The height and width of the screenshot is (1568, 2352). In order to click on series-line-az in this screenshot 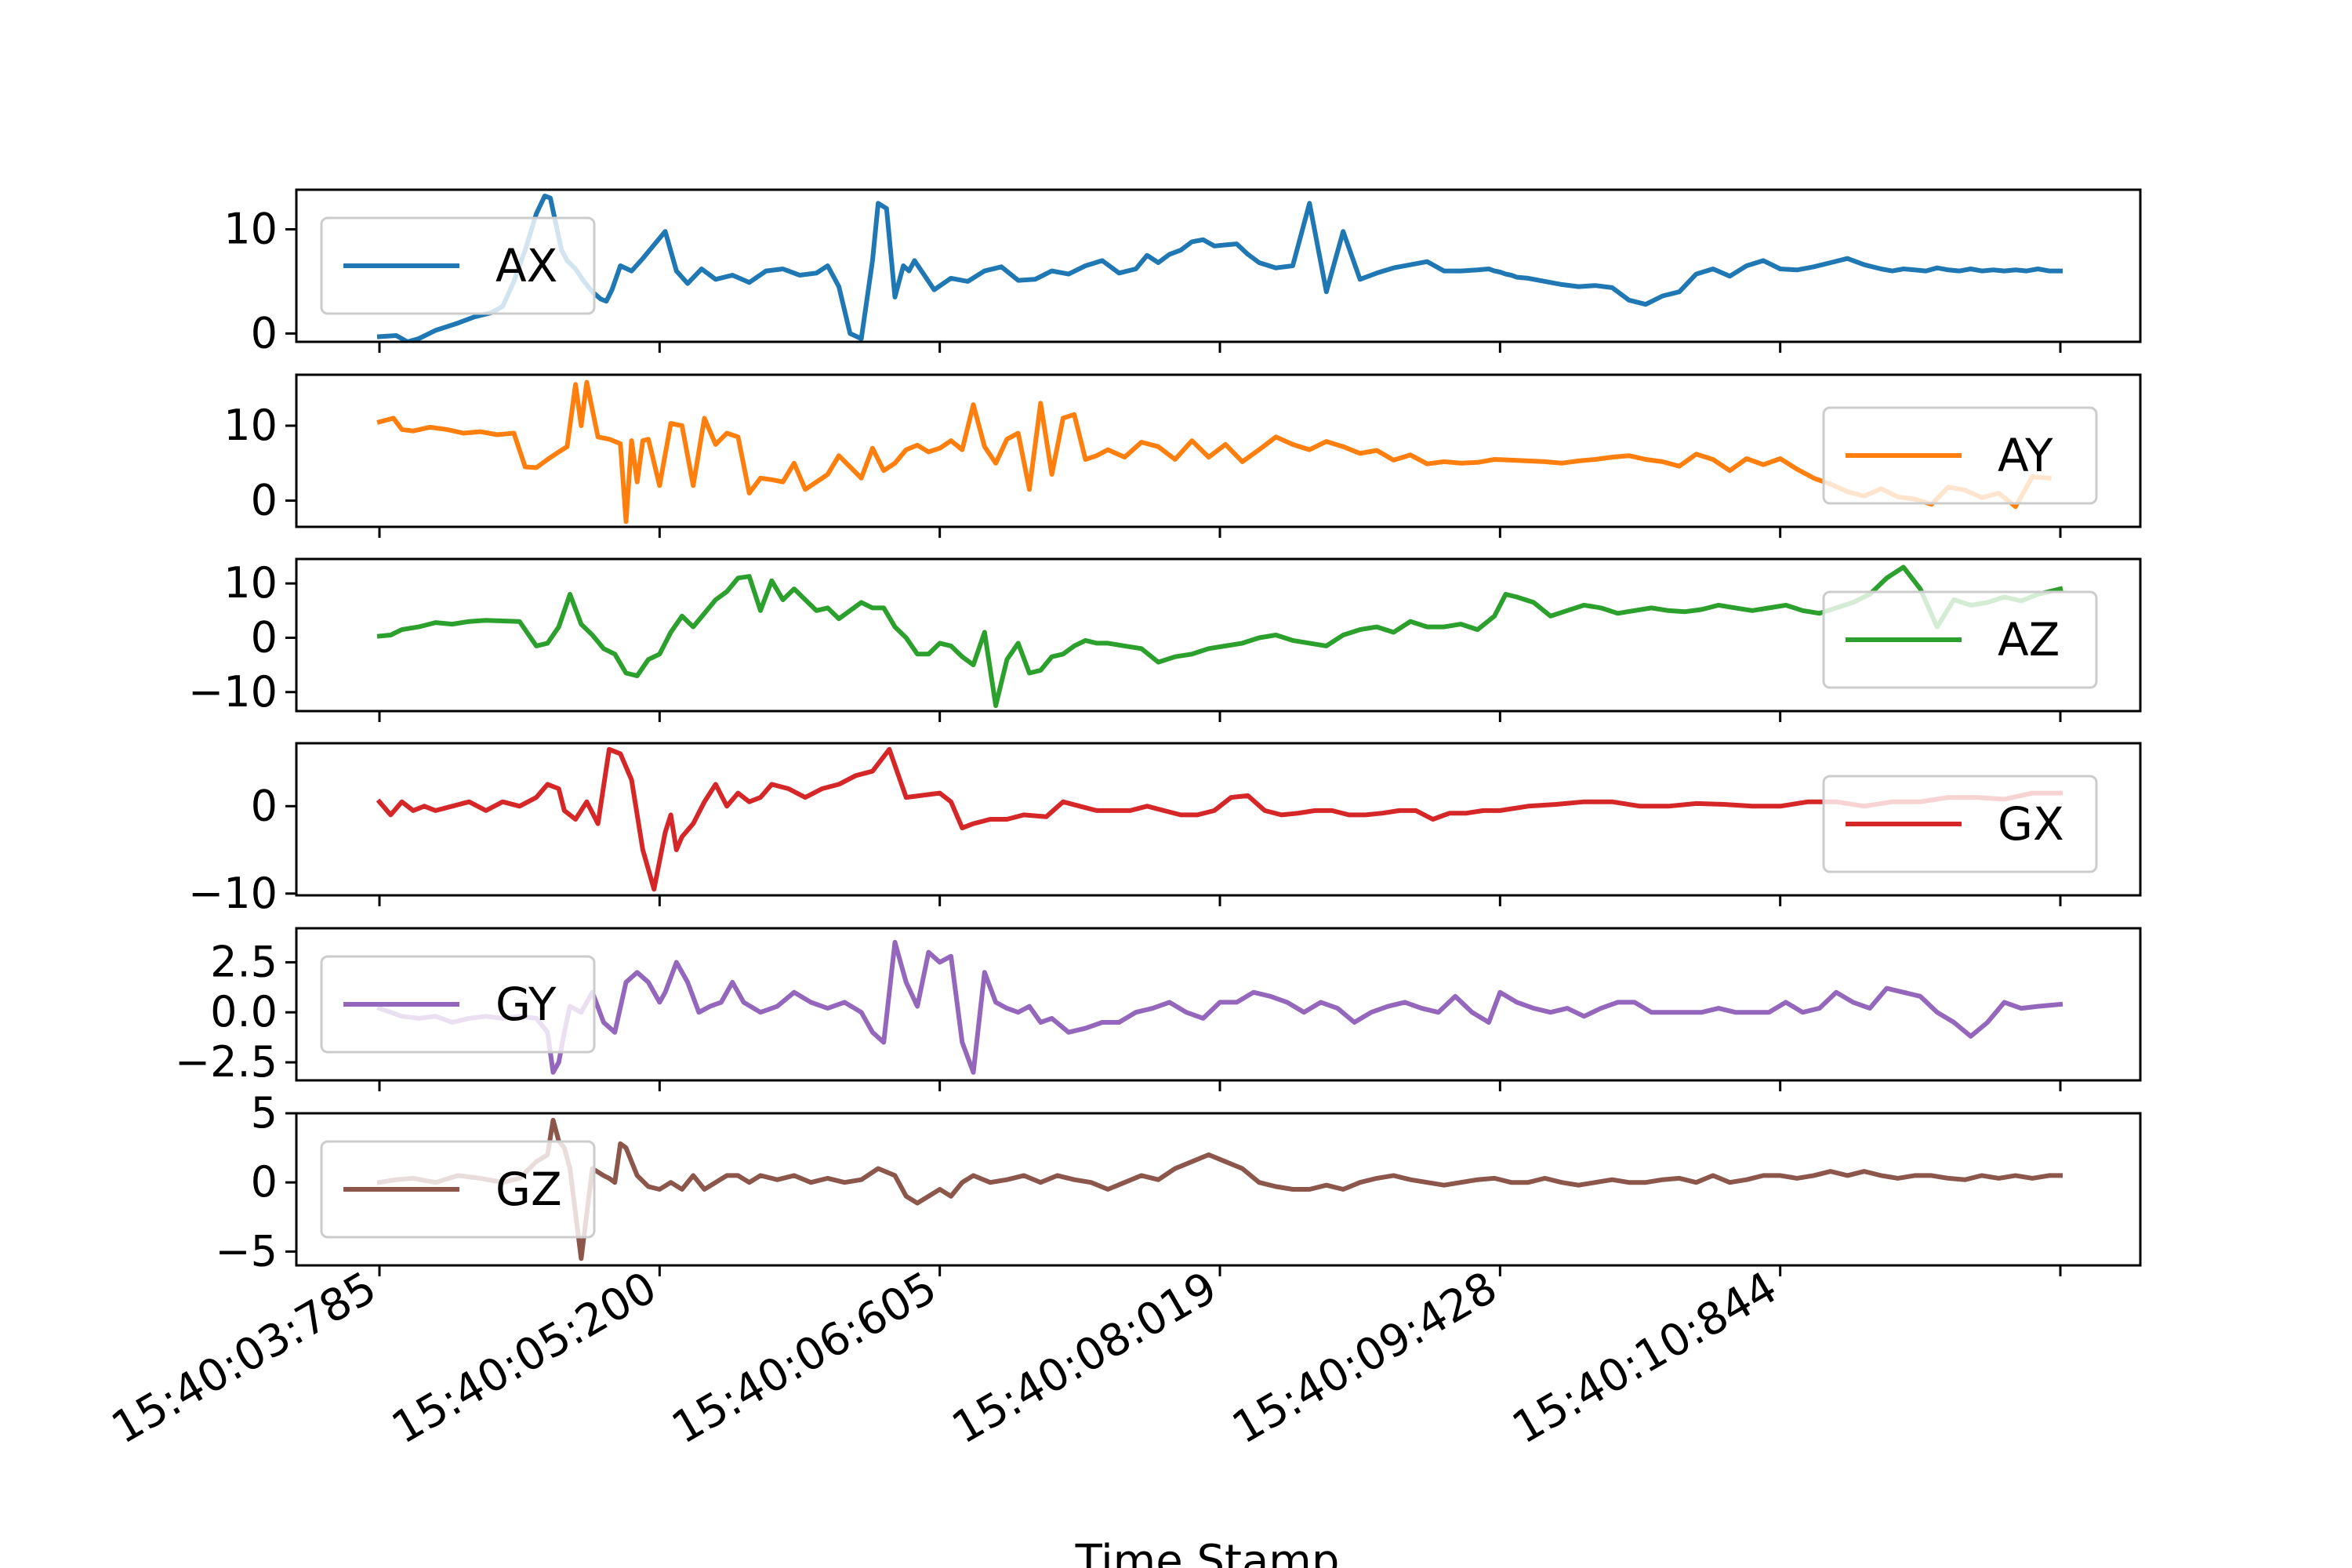, I will do `click(1219, 636)`.